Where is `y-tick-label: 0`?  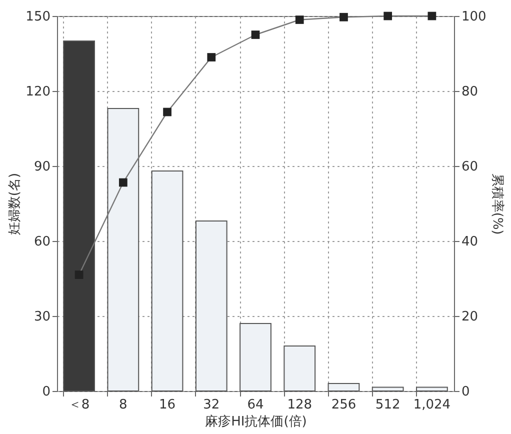
y-tick-label: 0 is located at coordinates (46, 392).